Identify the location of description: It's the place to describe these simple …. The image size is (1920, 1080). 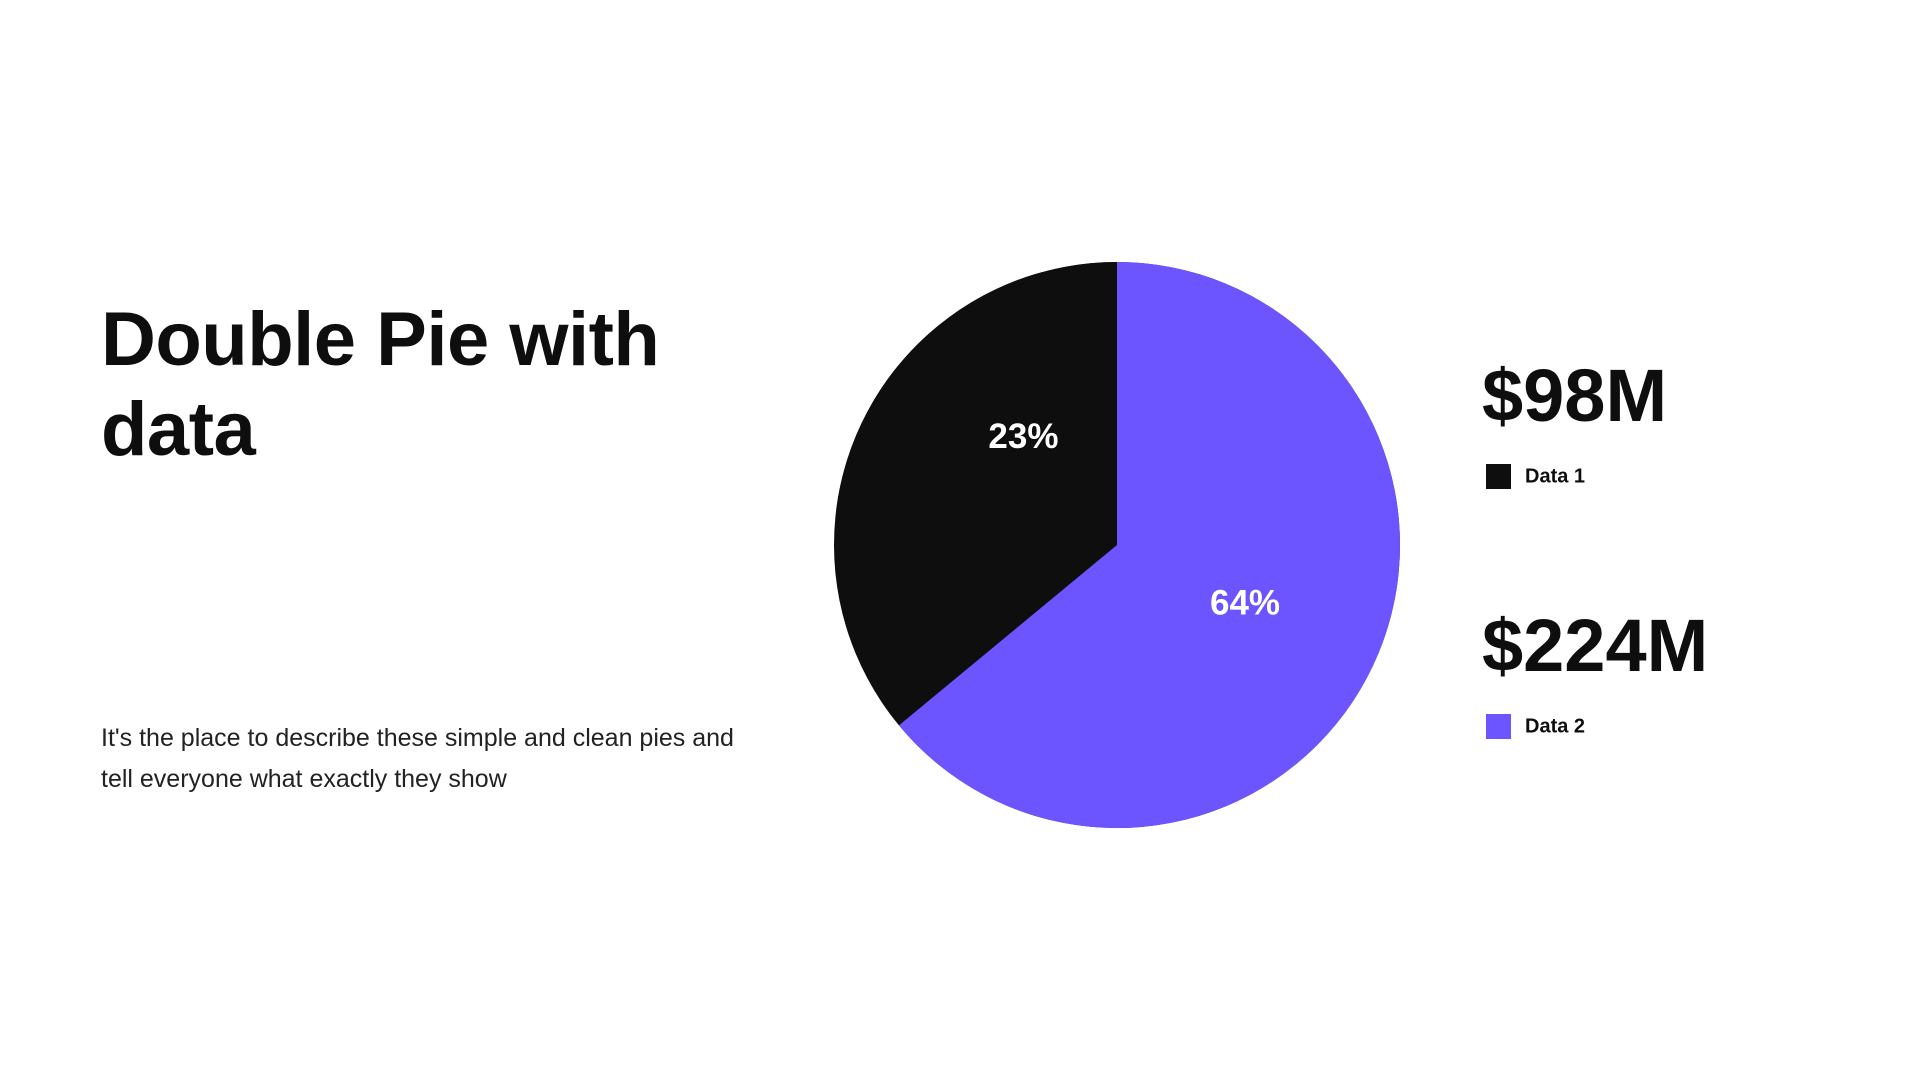
(417, 758).